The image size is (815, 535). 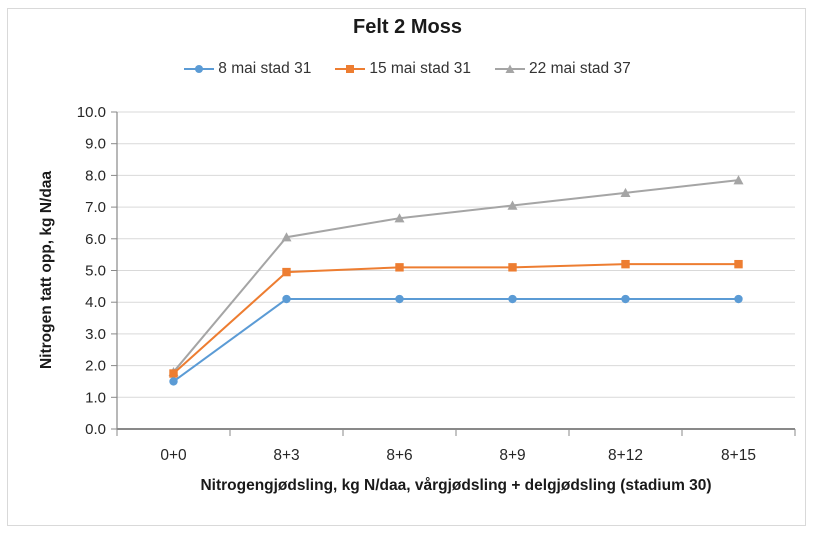 I want to click on y-tick-label: 6.0, so click(x=95, y=239).